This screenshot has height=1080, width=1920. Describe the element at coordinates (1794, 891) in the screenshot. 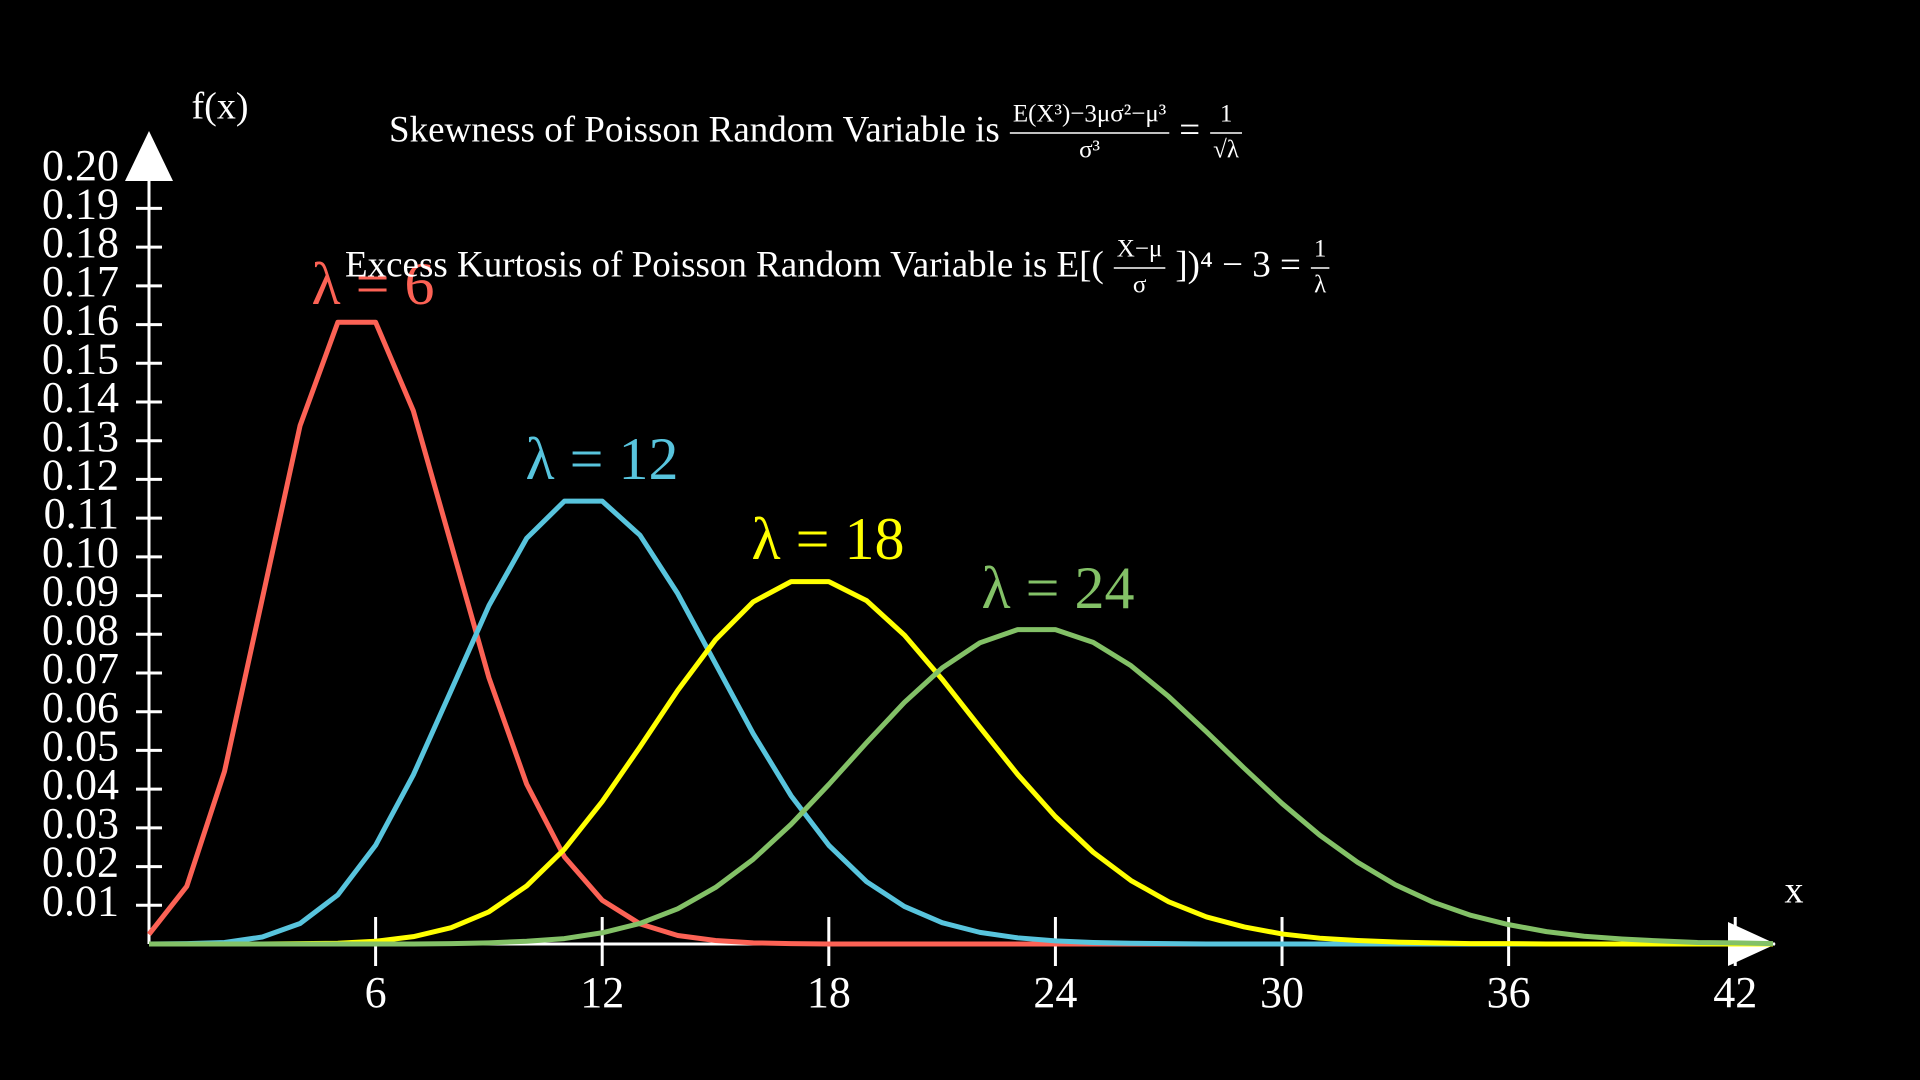

I see `x-axis-label: x` at that location.